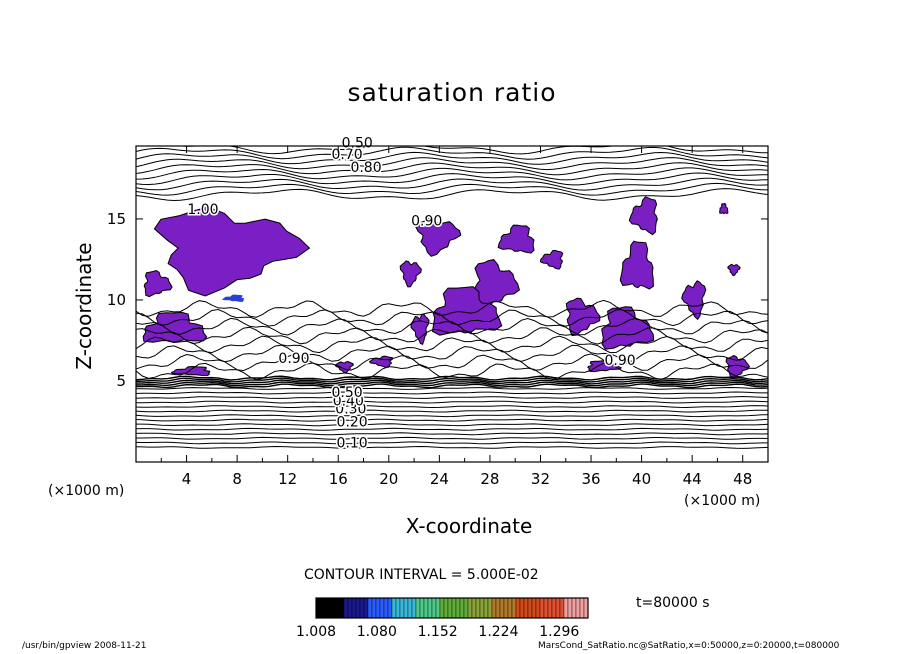 The image size is (904, 654). What do you see at coordinates (498, 632) in the screenshot?
I see `colorbar-tick-label: 1.224` at bounding box center [498, 632].